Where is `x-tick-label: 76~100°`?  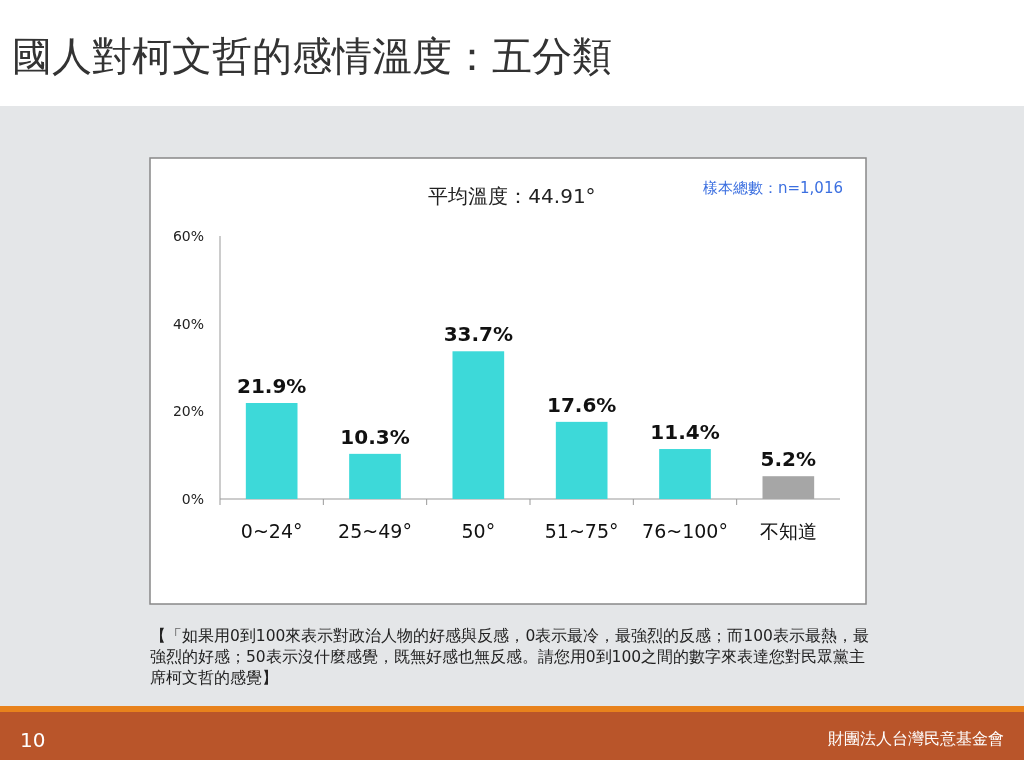
x-tick-label: 76~100° is located at coordinates (685, 531).